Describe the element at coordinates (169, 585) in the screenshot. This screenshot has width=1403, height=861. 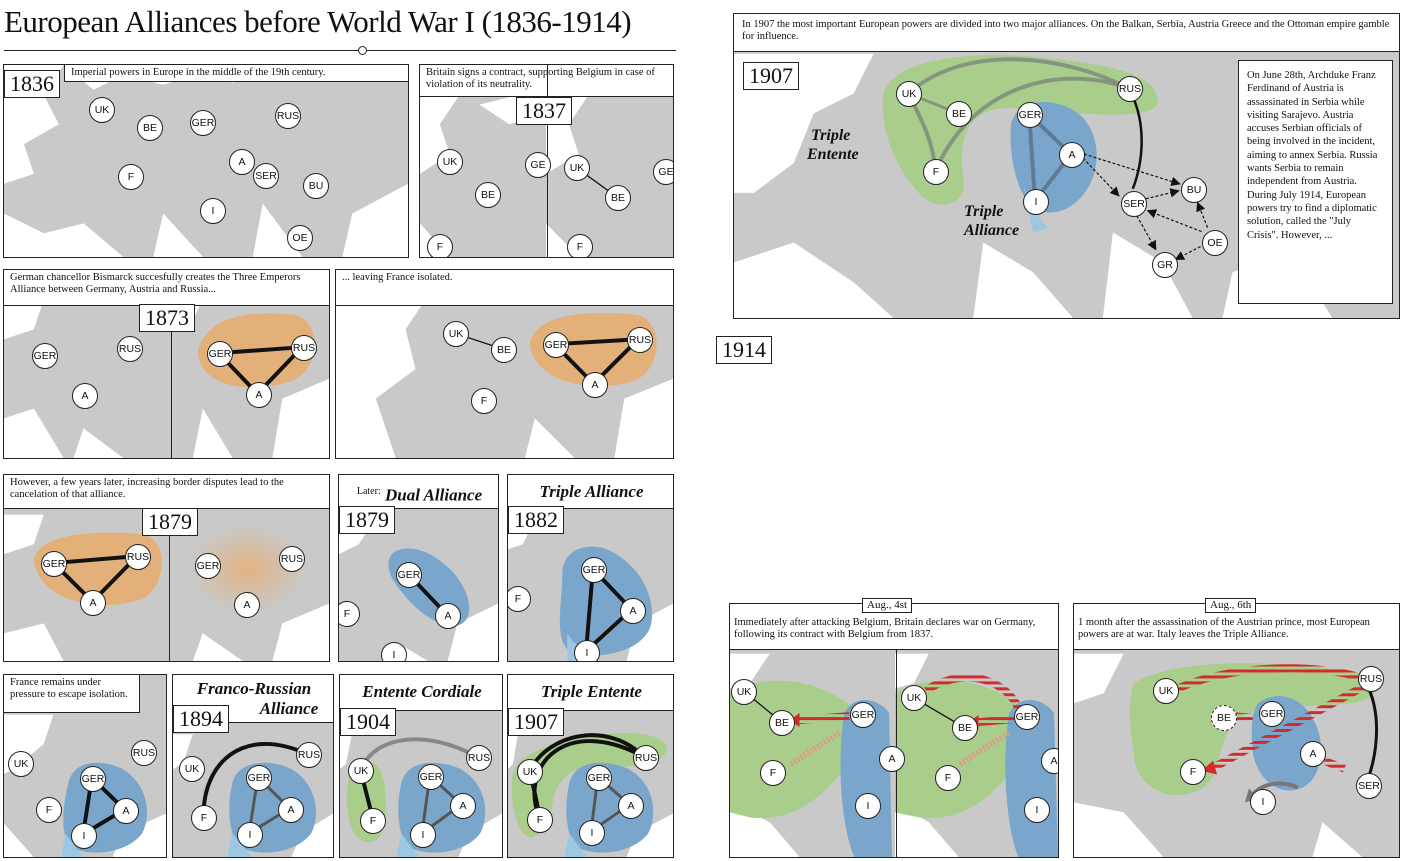
I see `frame-divider` at that location.